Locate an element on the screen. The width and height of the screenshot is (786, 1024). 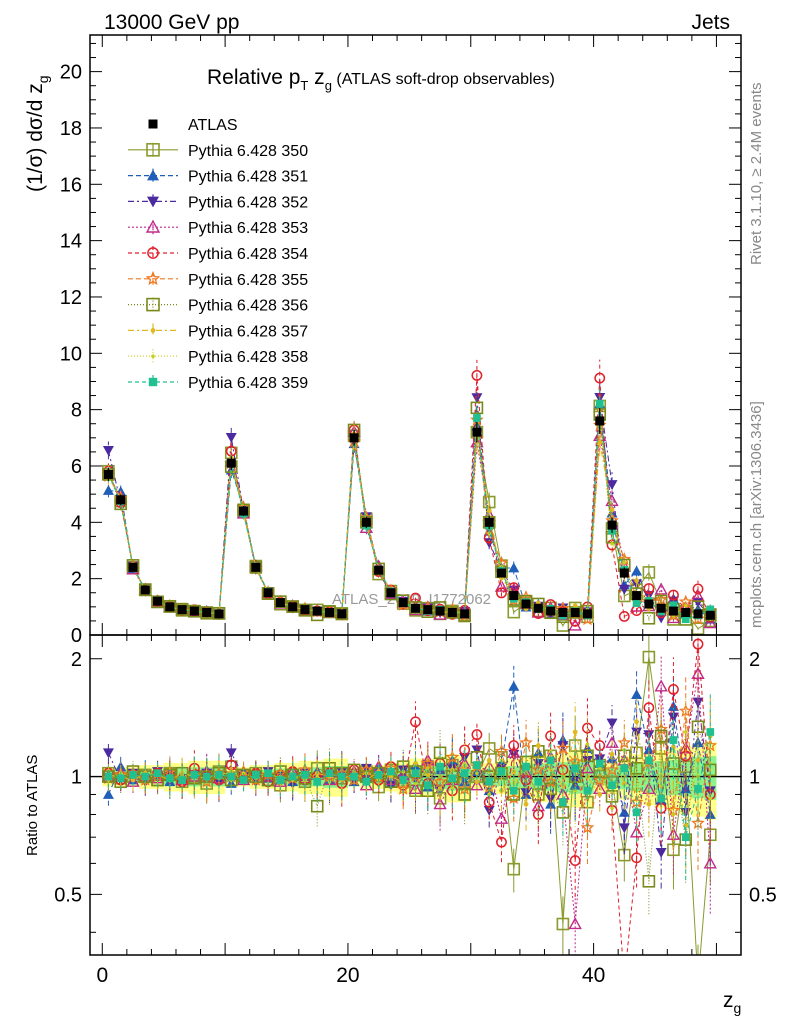
legend-label: Pythia 6.428 356 is located at coordinates (248, 306).